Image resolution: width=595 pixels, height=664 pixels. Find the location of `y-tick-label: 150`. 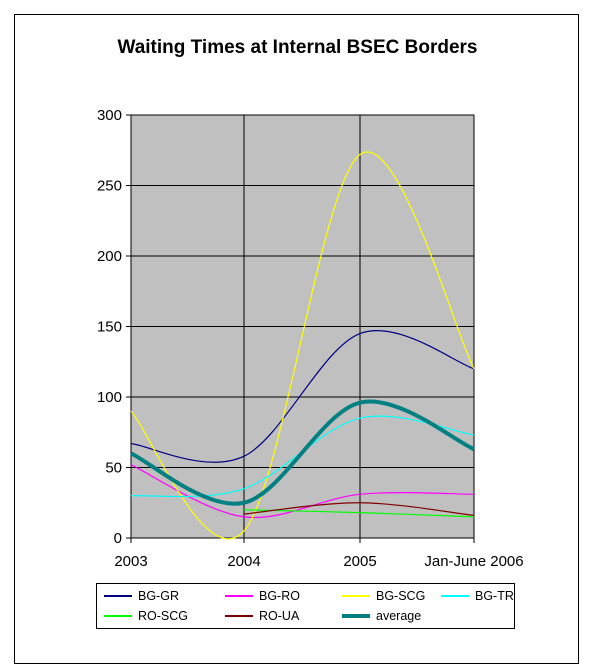

y-tick-label: 150 is located at coordinates (109, 327).